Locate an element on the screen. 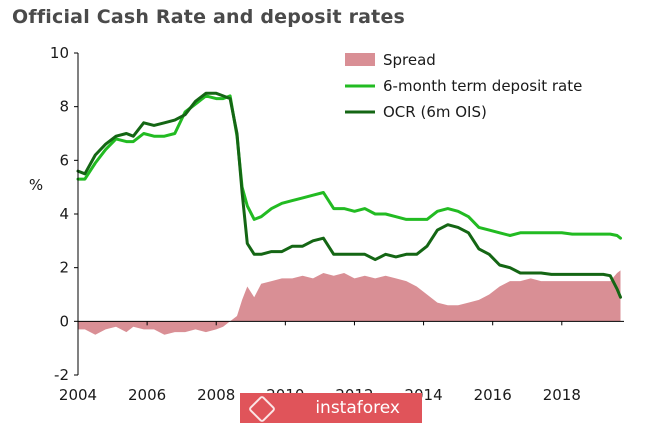  legend-label-spread: Spread is located at coordinates (409, 60).